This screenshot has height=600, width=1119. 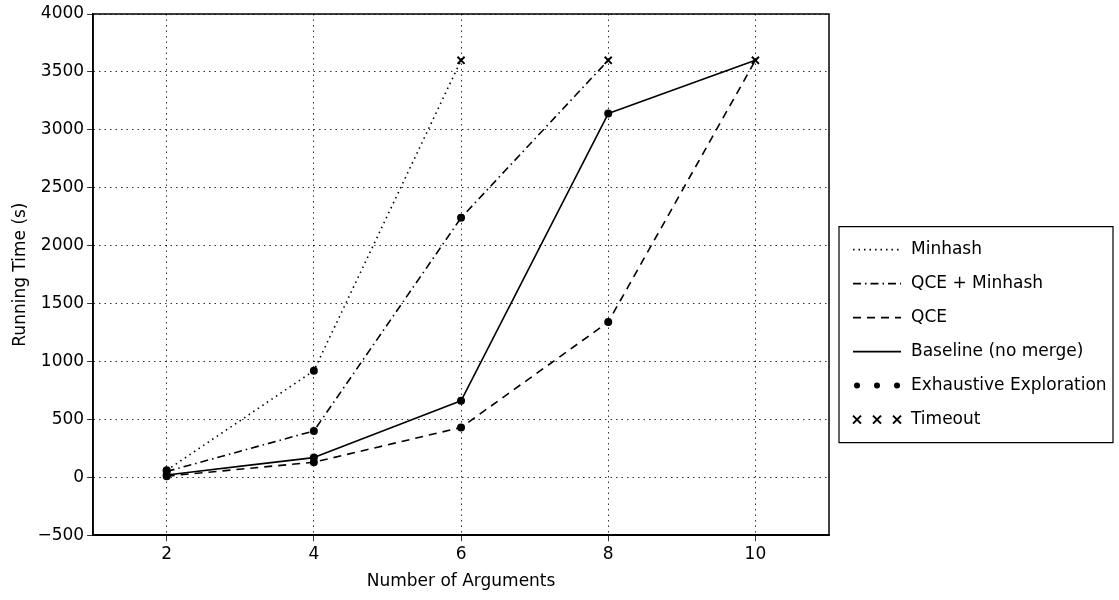 What do you see at coordinates (62, 244) in the screenshot?
I see `y-tick-label: 2000` at bounding box center [62, 244].